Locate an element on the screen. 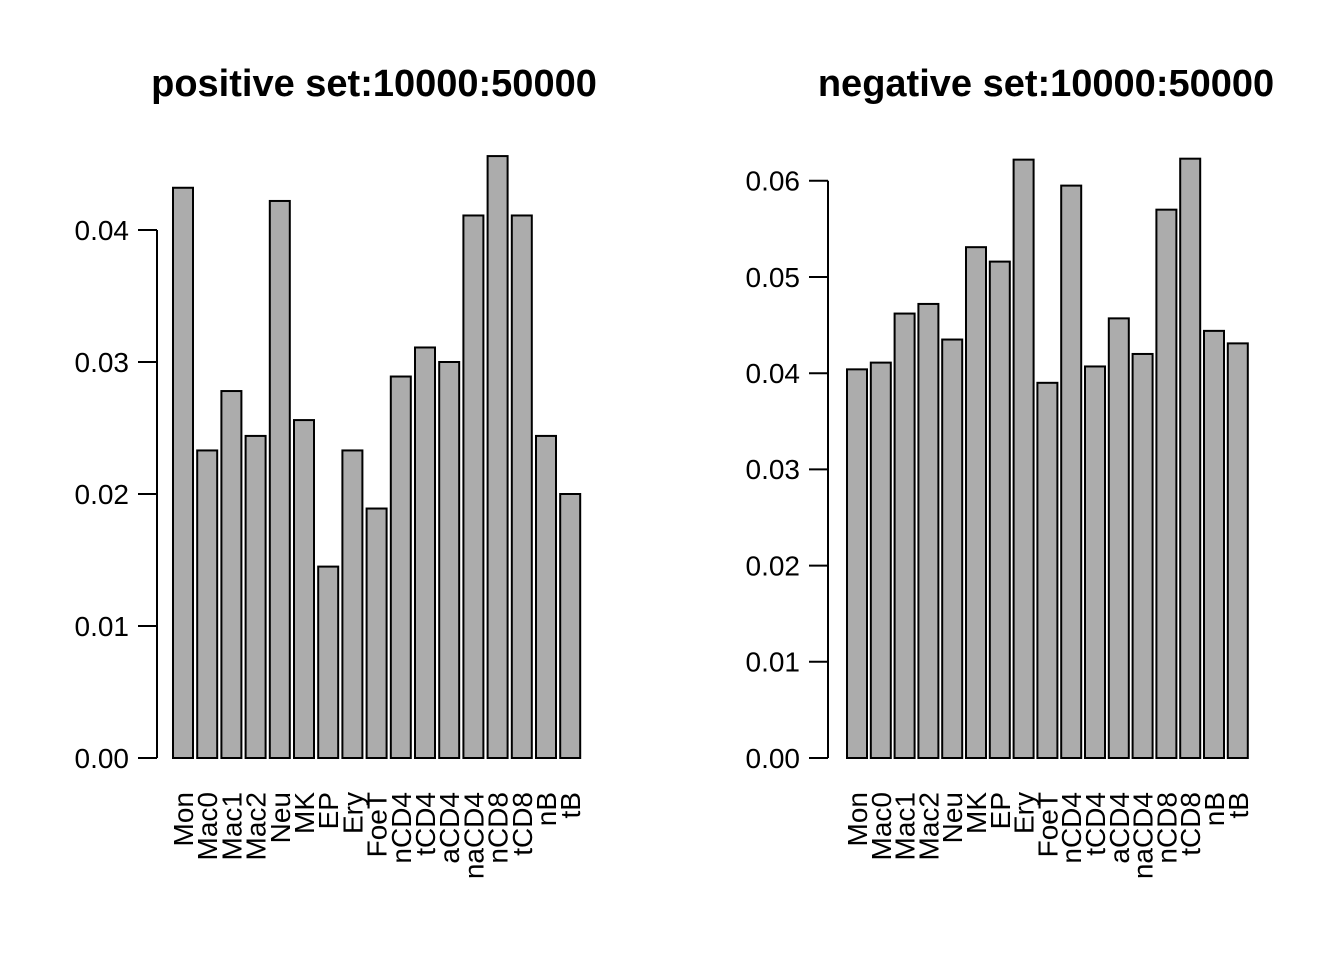  y-tick-label: 0.06 is located at coordinates (773, 181).